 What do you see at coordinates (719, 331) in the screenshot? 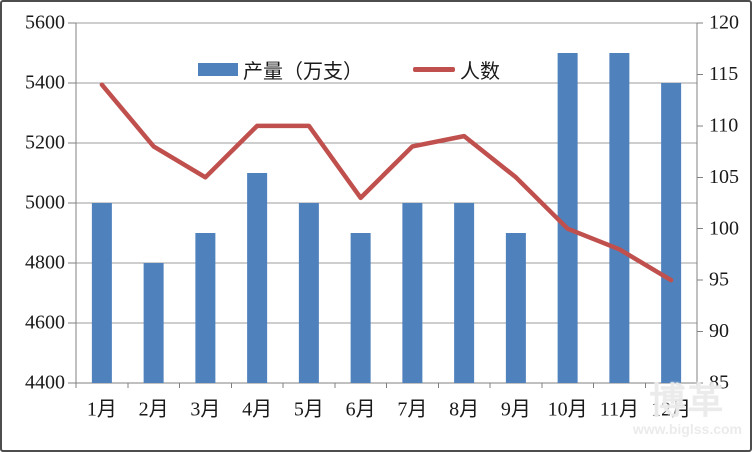
I see `right-axis-tick-label: 90` at bounding box center [719, 331].